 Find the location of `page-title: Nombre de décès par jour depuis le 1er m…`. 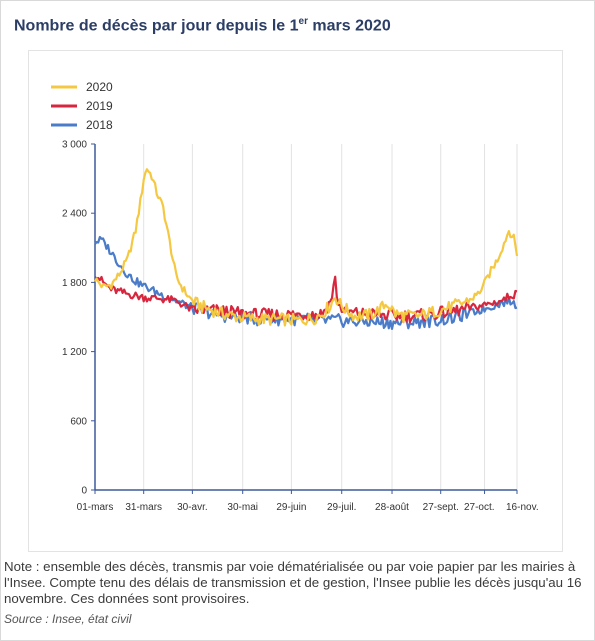

page-title: Nombre de décès par jour depuis le 1er m… is located at coordinates (202, 25).